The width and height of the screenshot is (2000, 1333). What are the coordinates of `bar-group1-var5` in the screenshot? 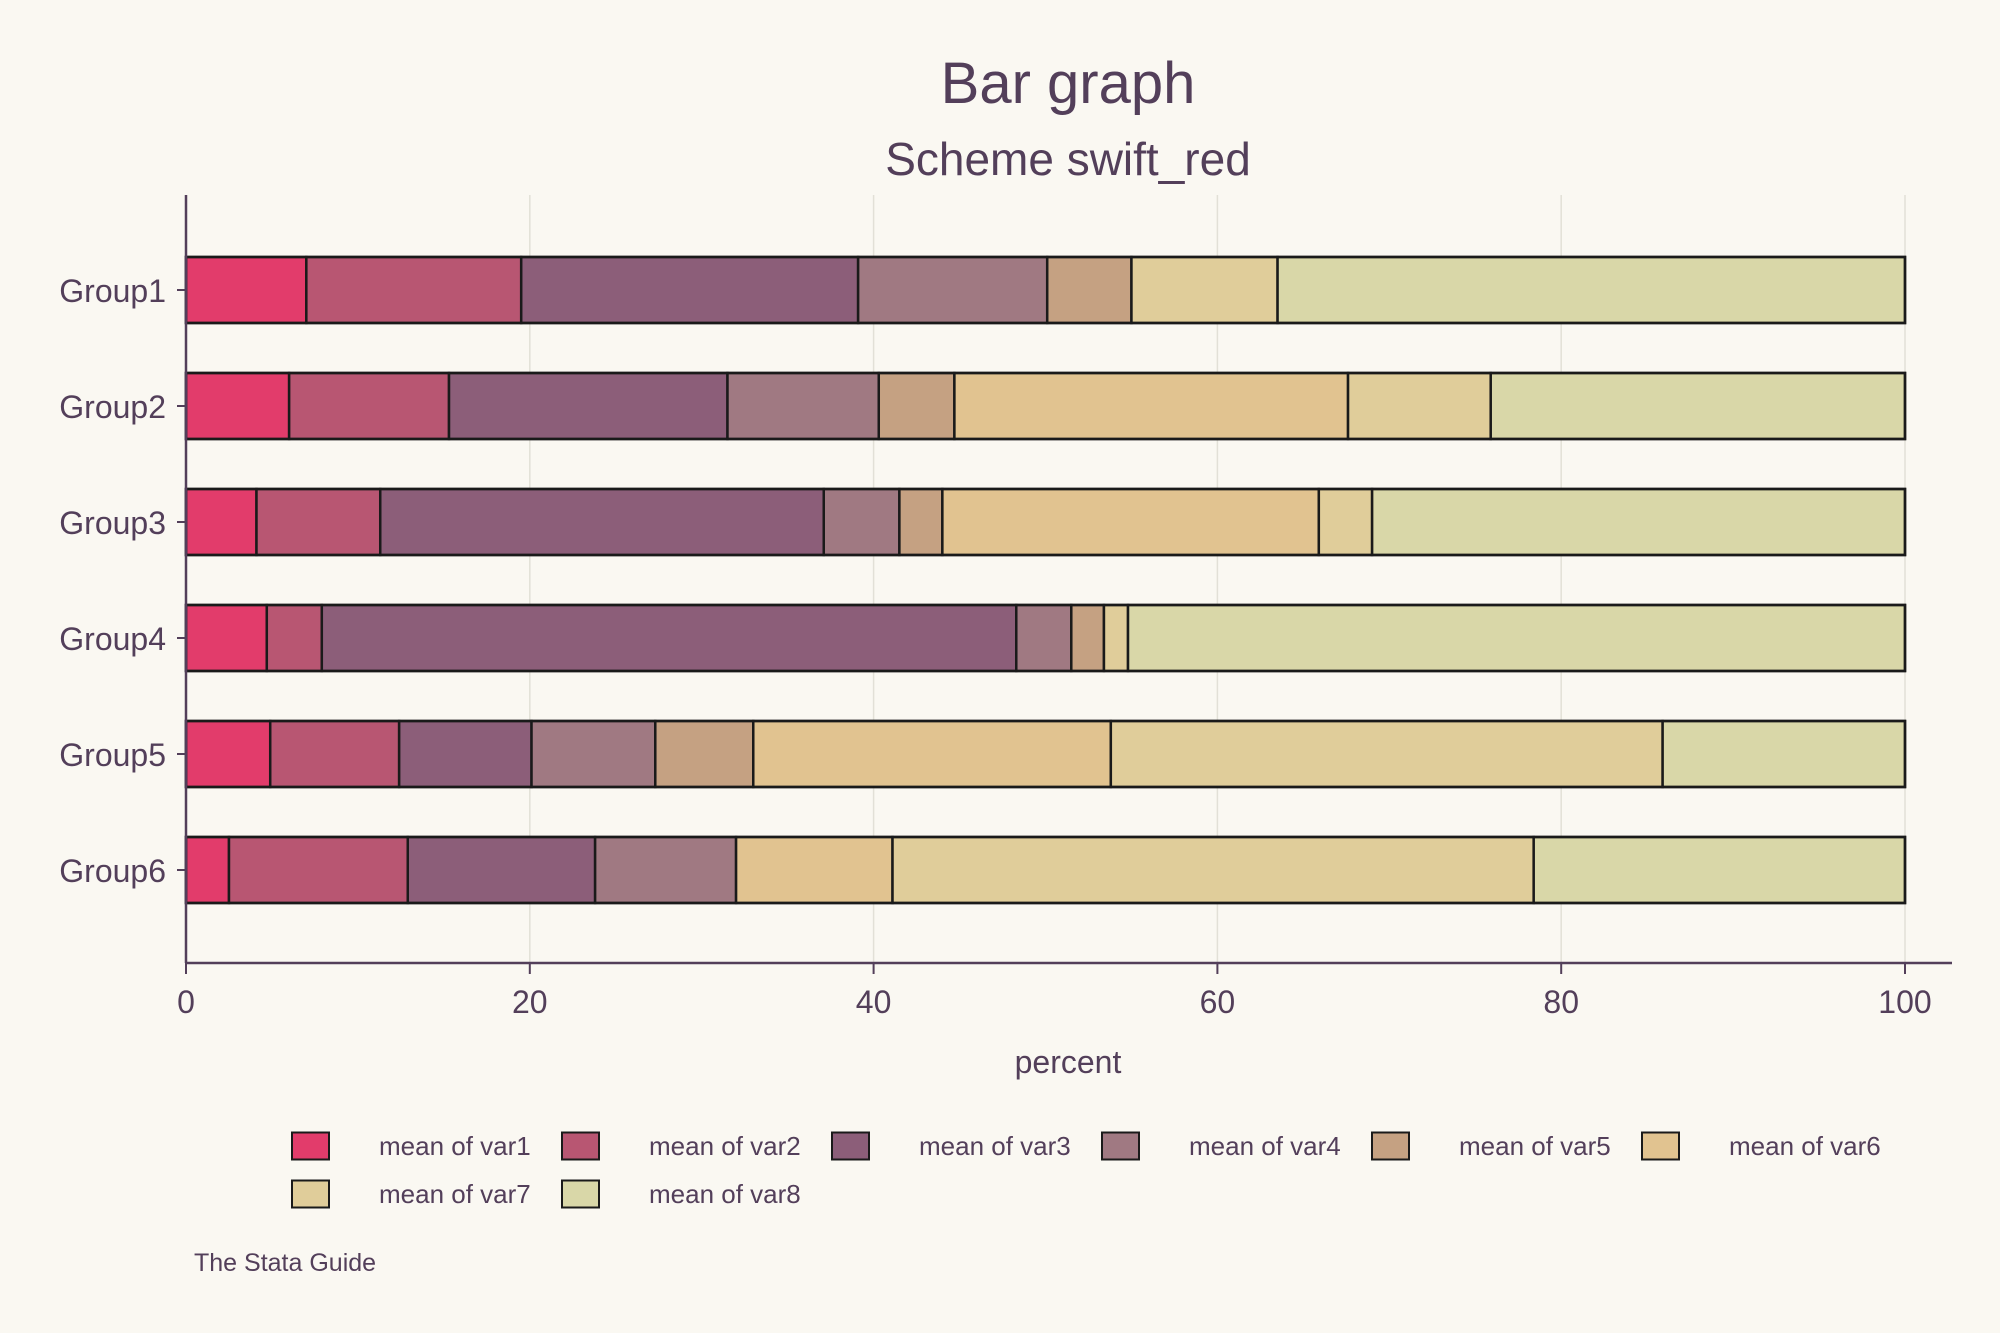 It's located at (1089, 290).